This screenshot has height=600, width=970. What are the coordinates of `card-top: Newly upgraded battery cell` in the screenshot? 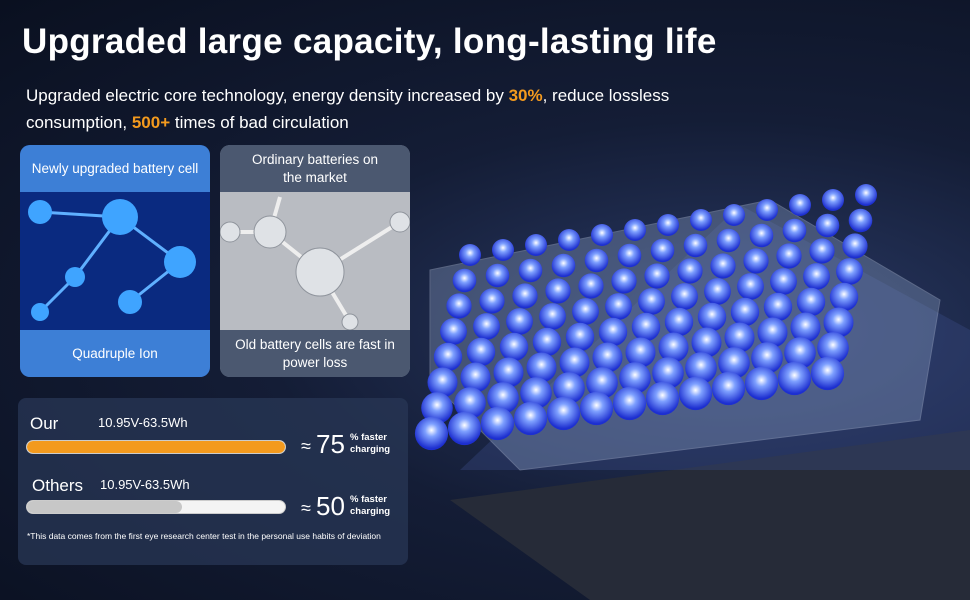 It's located at (115, 168).